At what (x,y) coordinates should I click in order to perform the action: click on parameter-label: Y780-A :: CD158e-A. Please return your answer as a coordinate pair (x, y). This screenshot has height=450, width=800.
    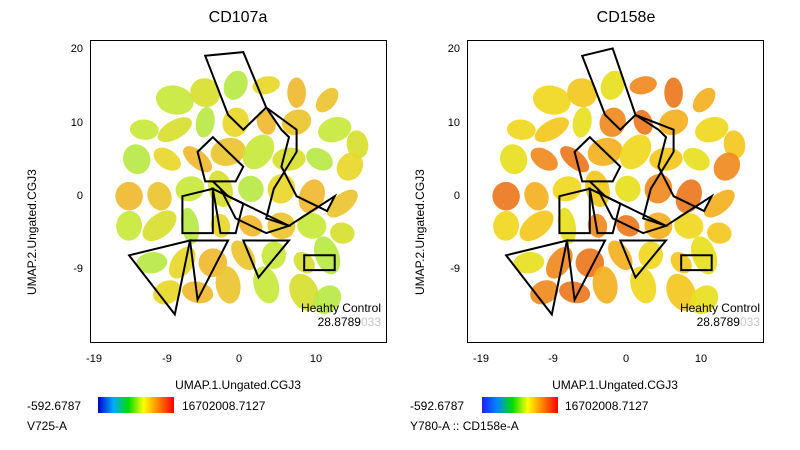
    Looking at the image, I should click on (464, 426).